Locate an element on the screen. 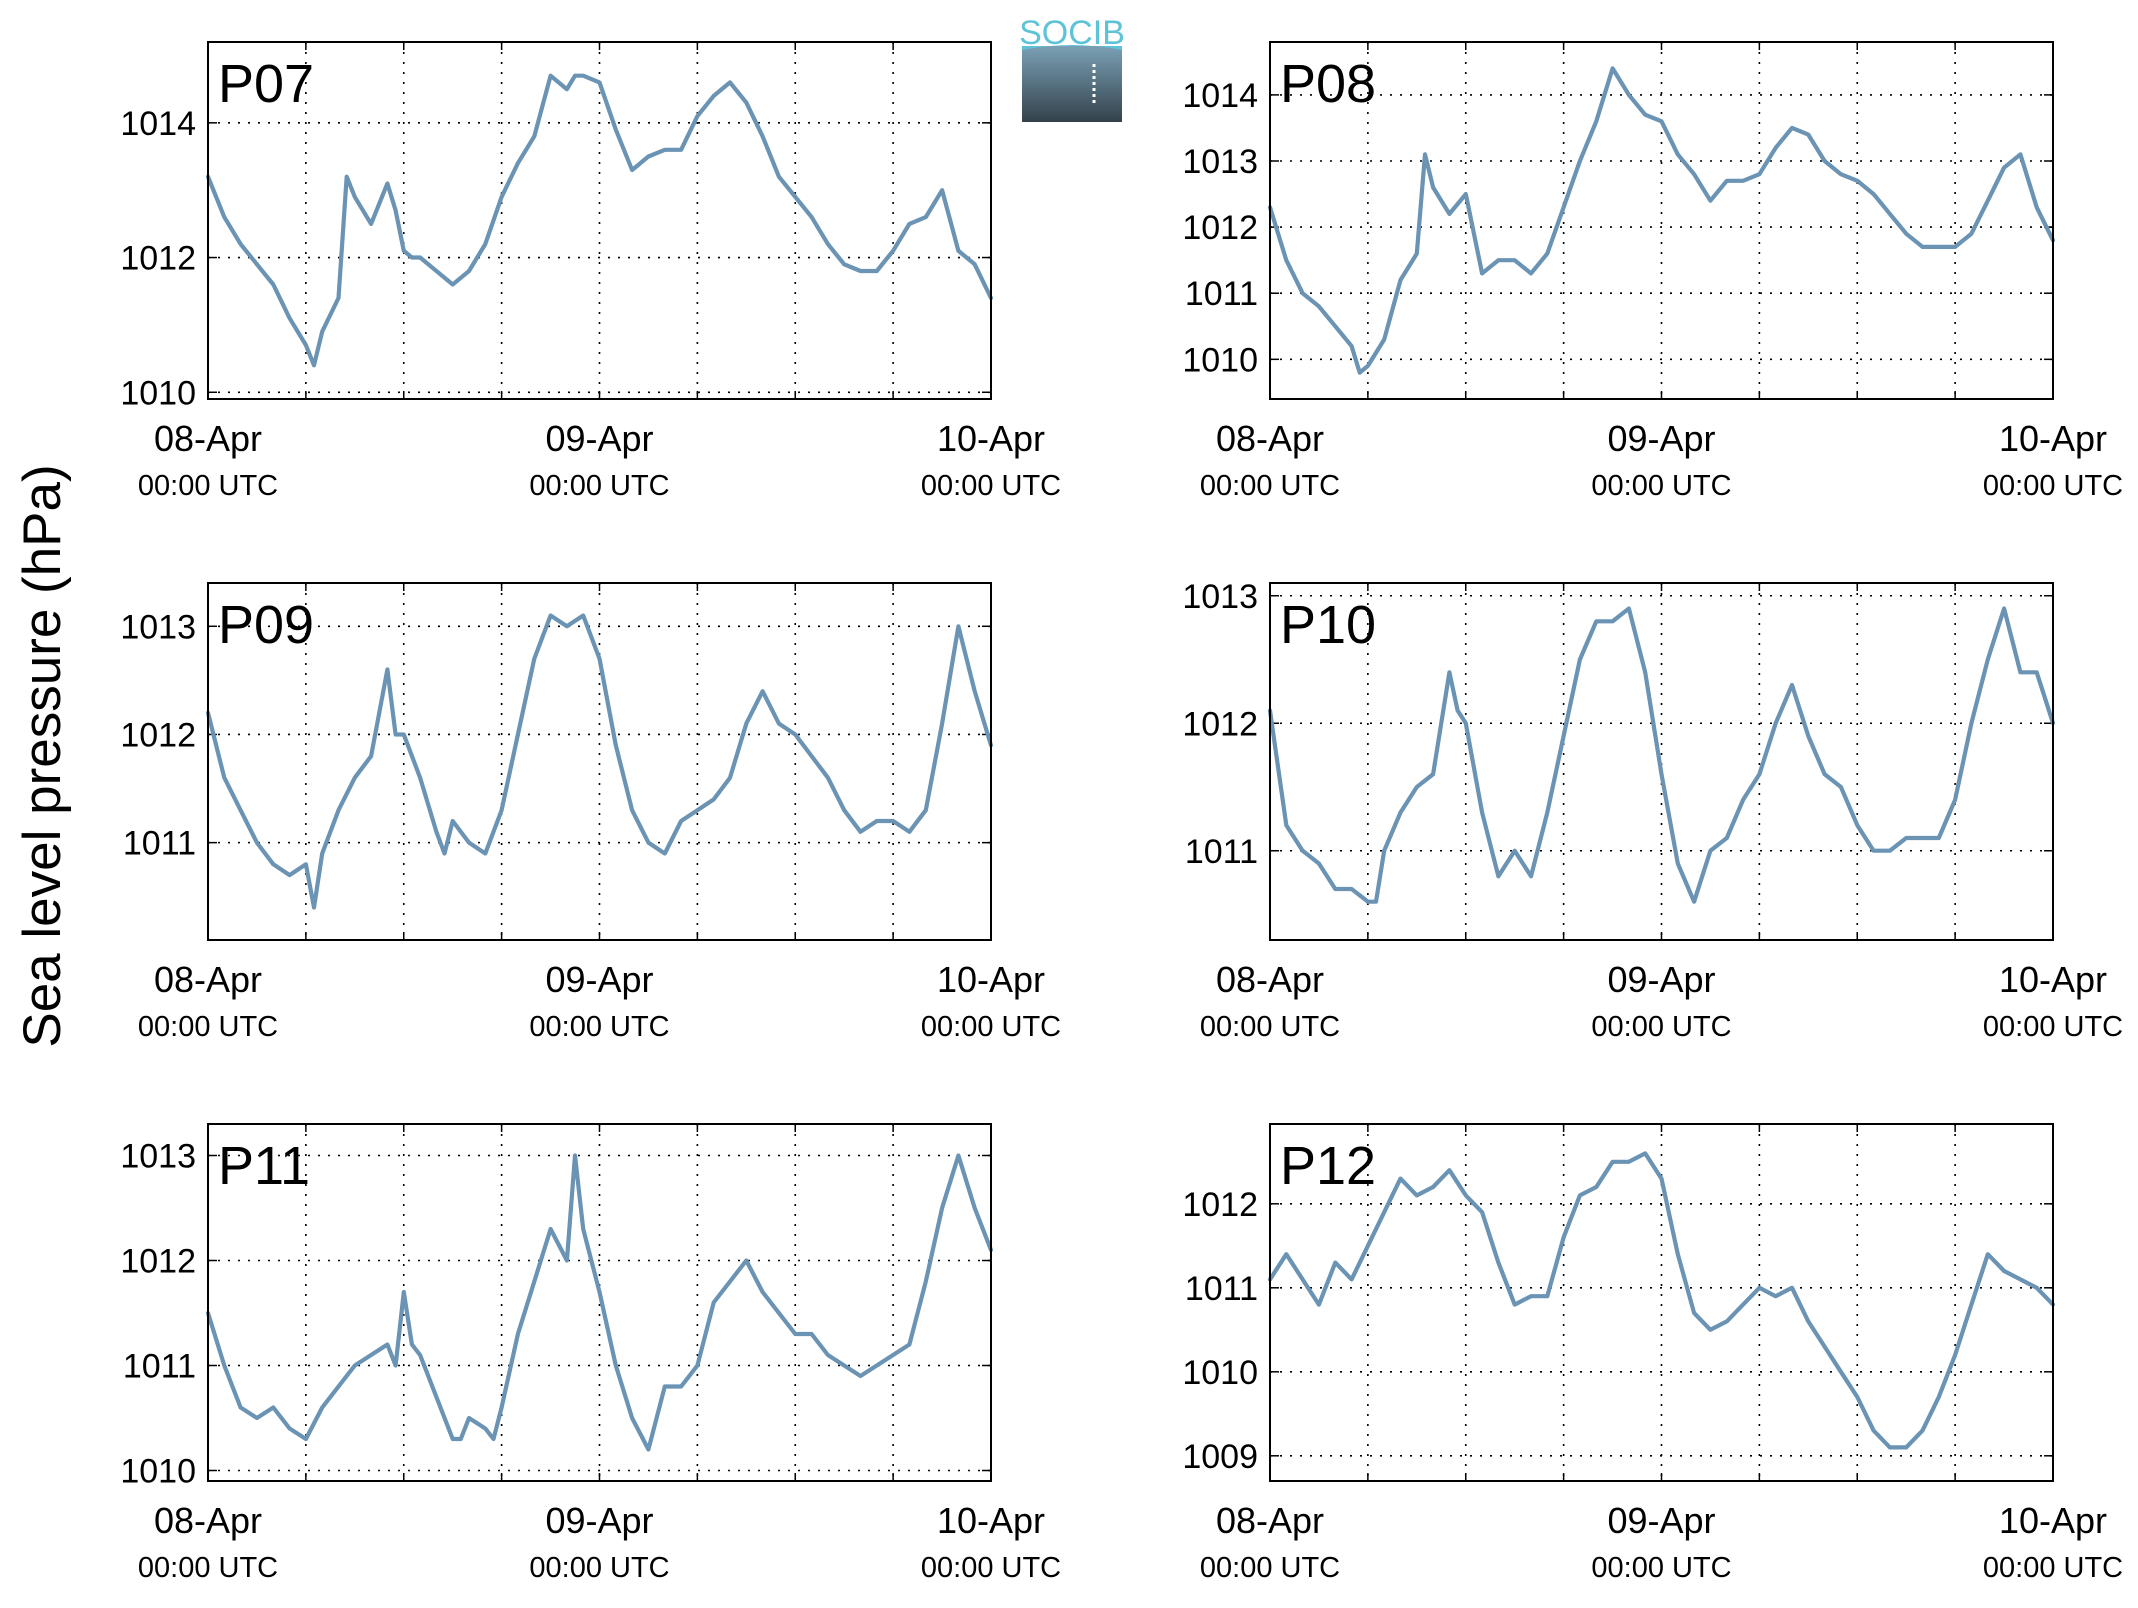  data-line-p12 is located at coordinates (1661, 1300).